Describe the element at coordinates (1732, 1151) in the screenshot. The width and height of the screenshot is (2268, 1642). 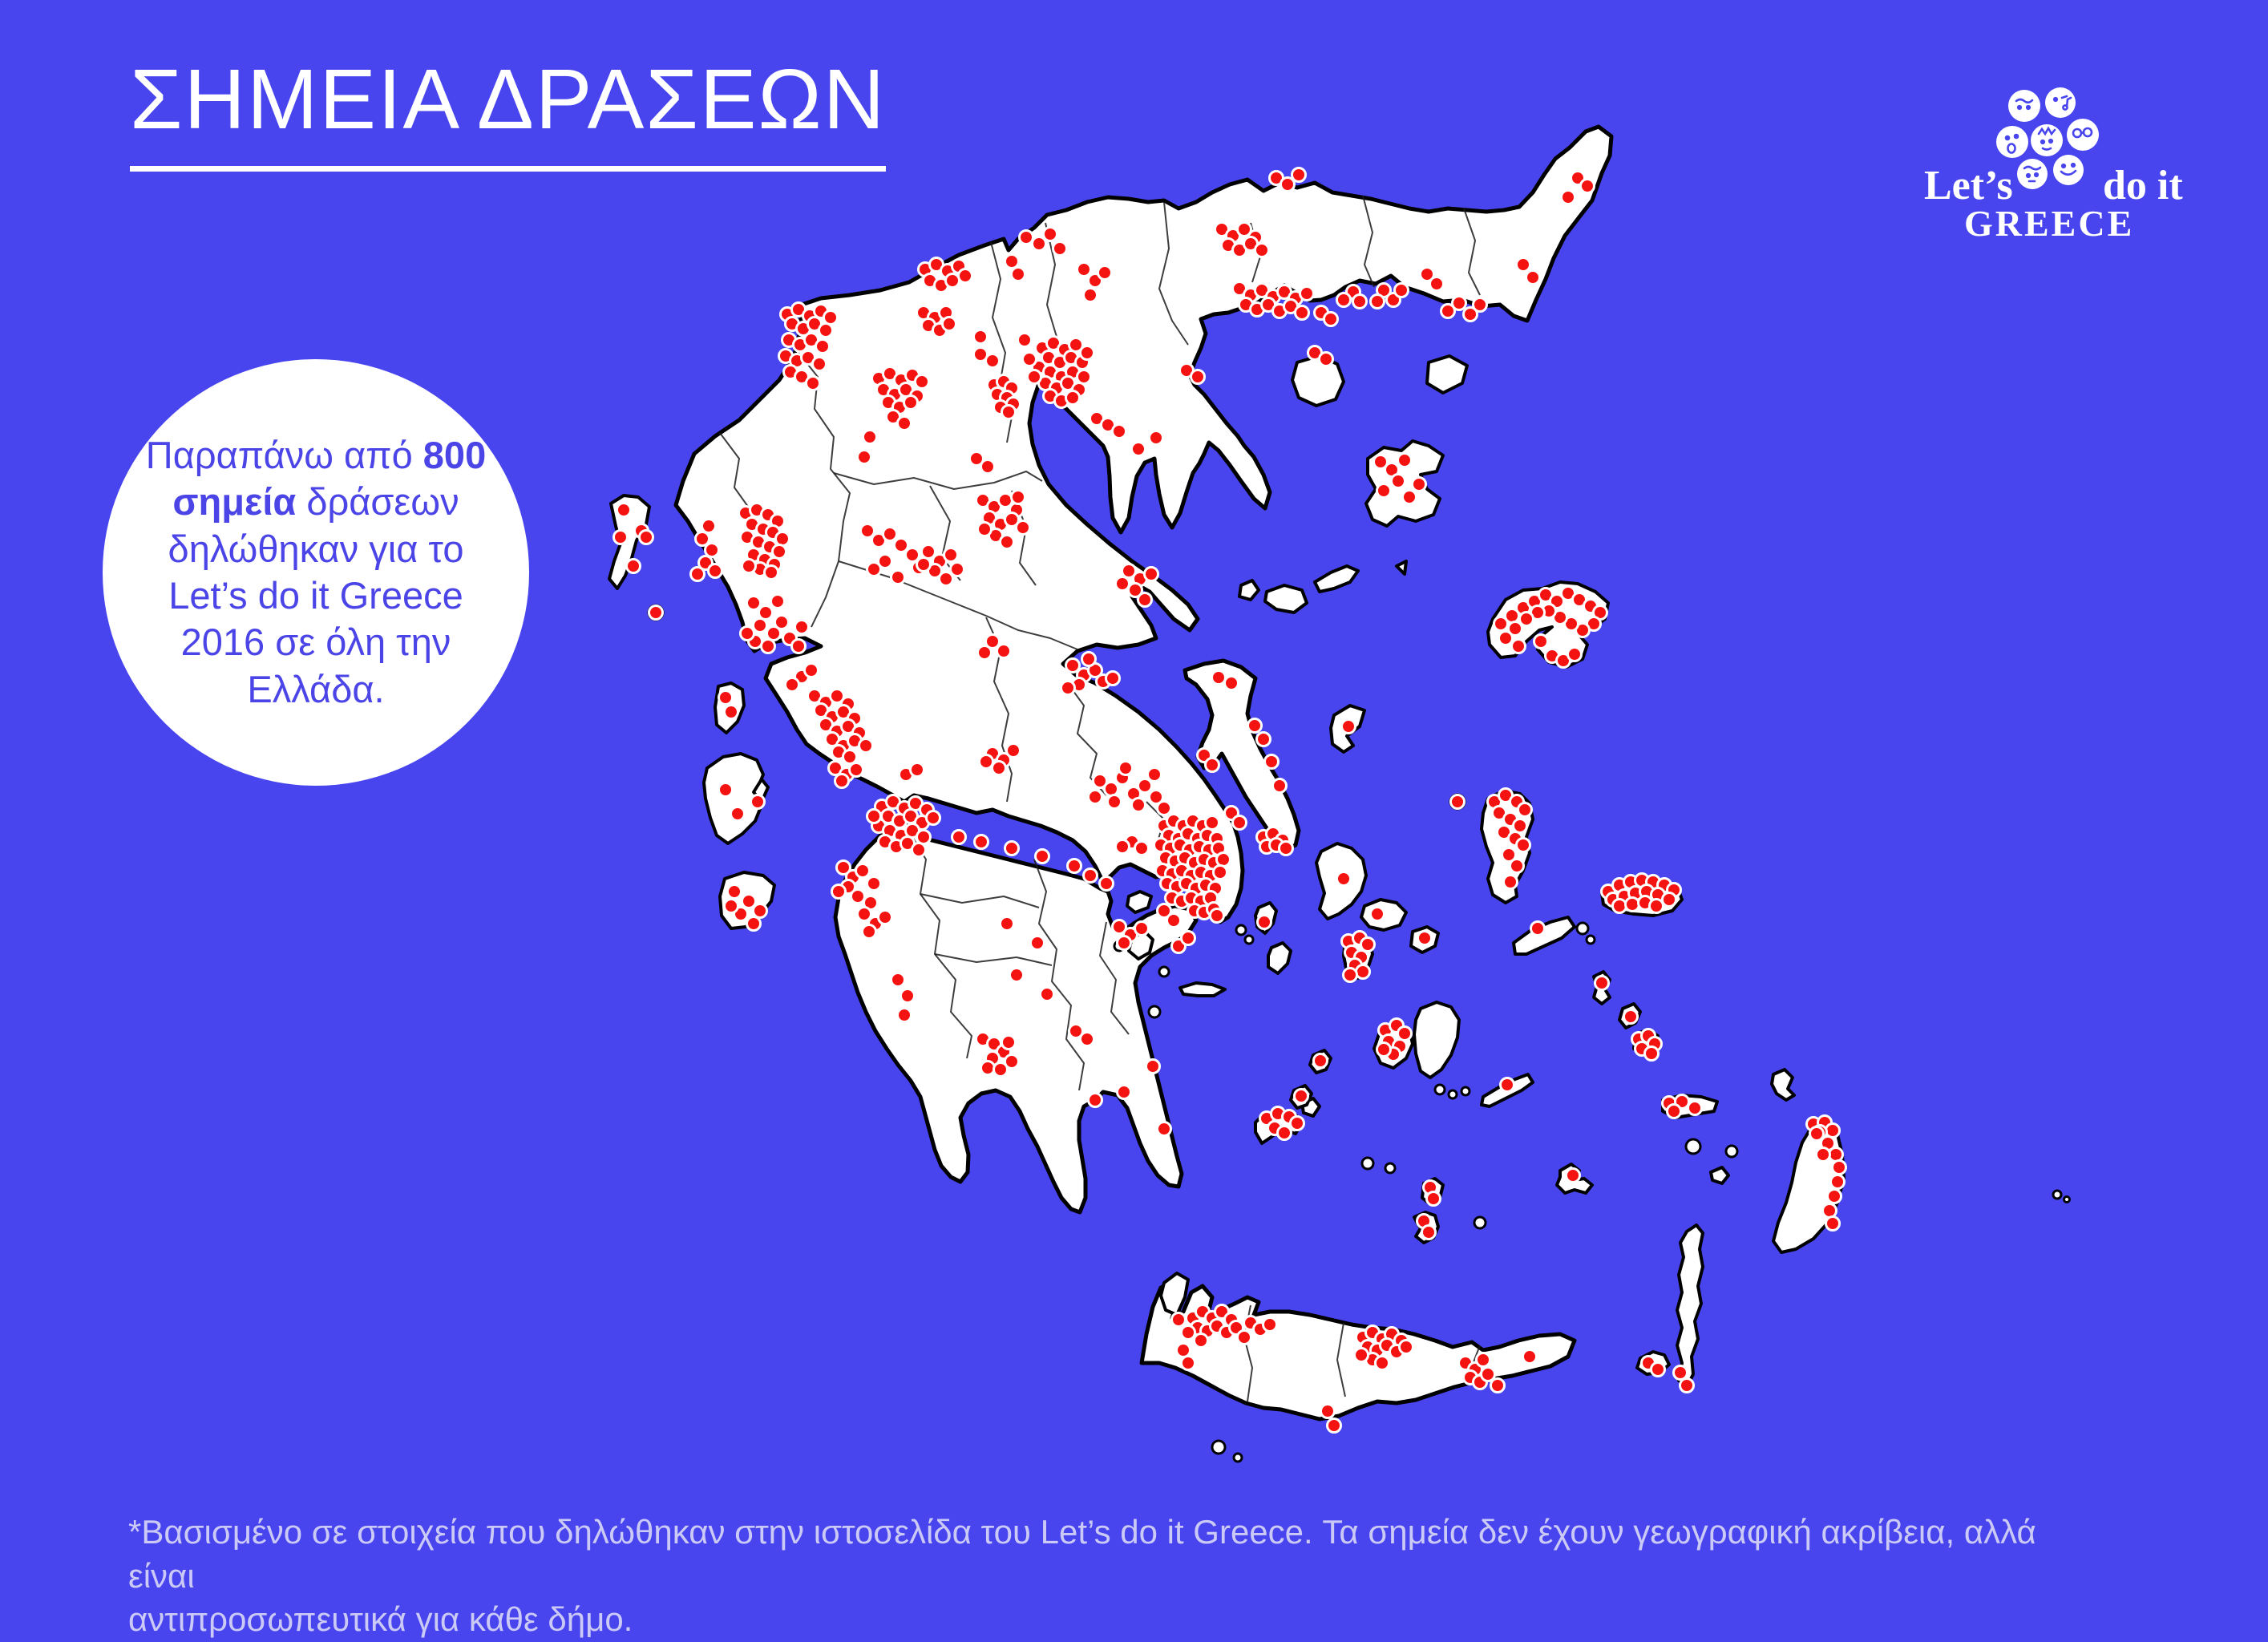
I see `chalki-island` at that location.